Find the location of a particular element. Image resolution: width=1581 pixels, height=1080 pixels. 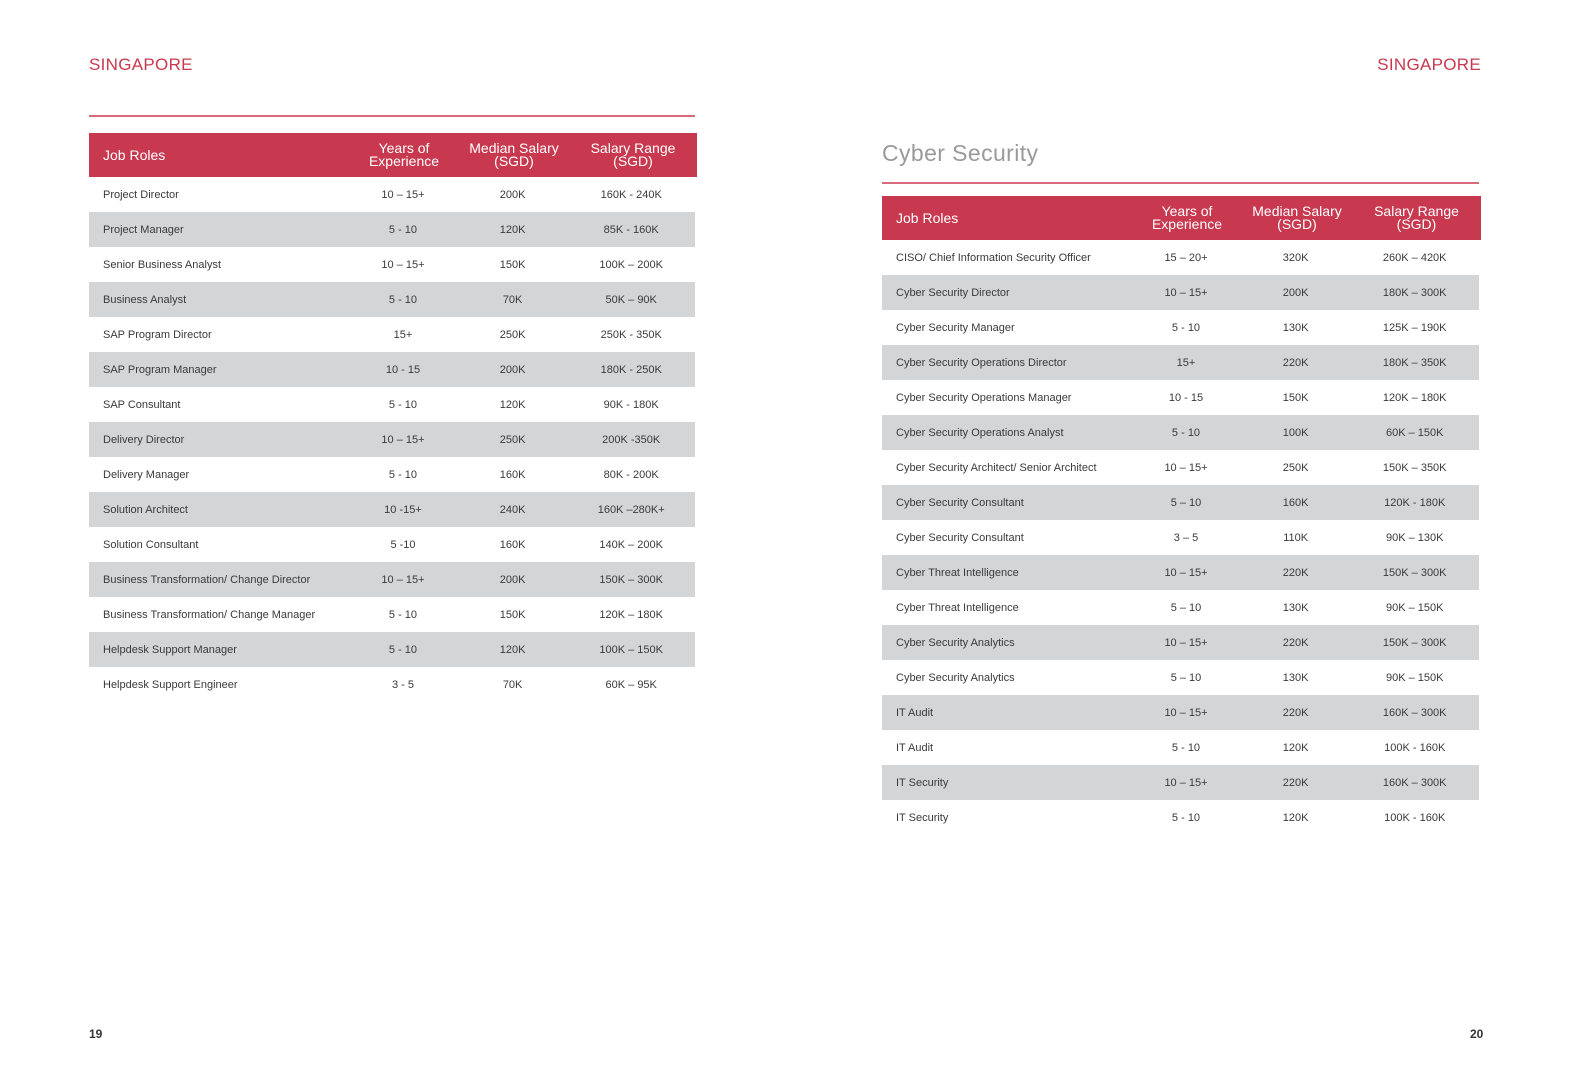

salary-range-cell: 100K – 200K is located at coordinates (631, 264).